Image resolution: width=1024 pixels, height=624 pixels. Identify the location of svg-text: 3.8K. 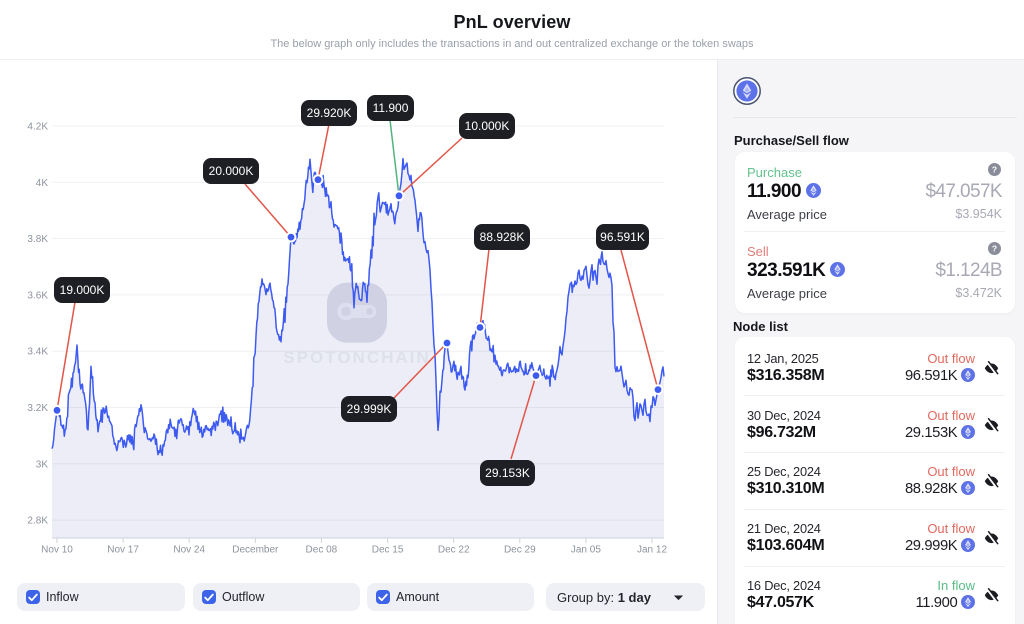
(37, 239).